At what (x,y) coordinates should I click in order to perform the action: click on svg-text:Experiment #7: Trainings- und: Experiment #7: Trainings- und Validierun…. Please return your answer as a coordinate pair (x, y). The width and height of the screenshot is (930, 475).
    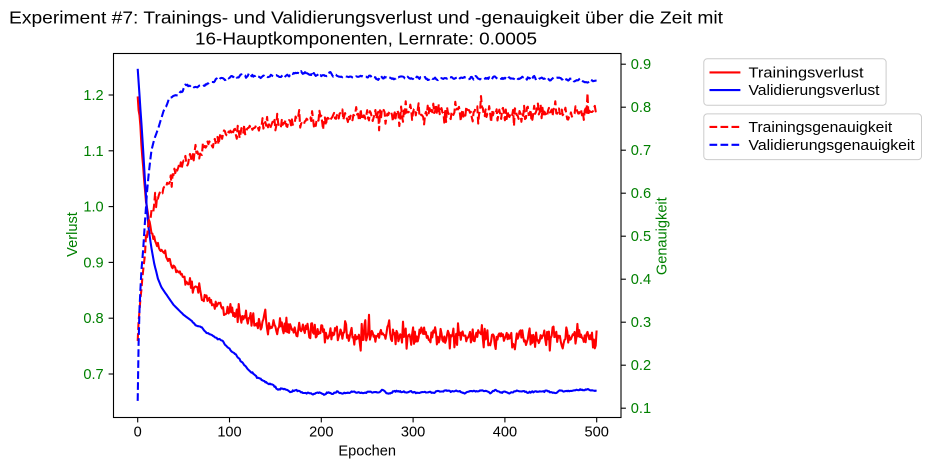
    Looking at the image, I should click on (366, 18).